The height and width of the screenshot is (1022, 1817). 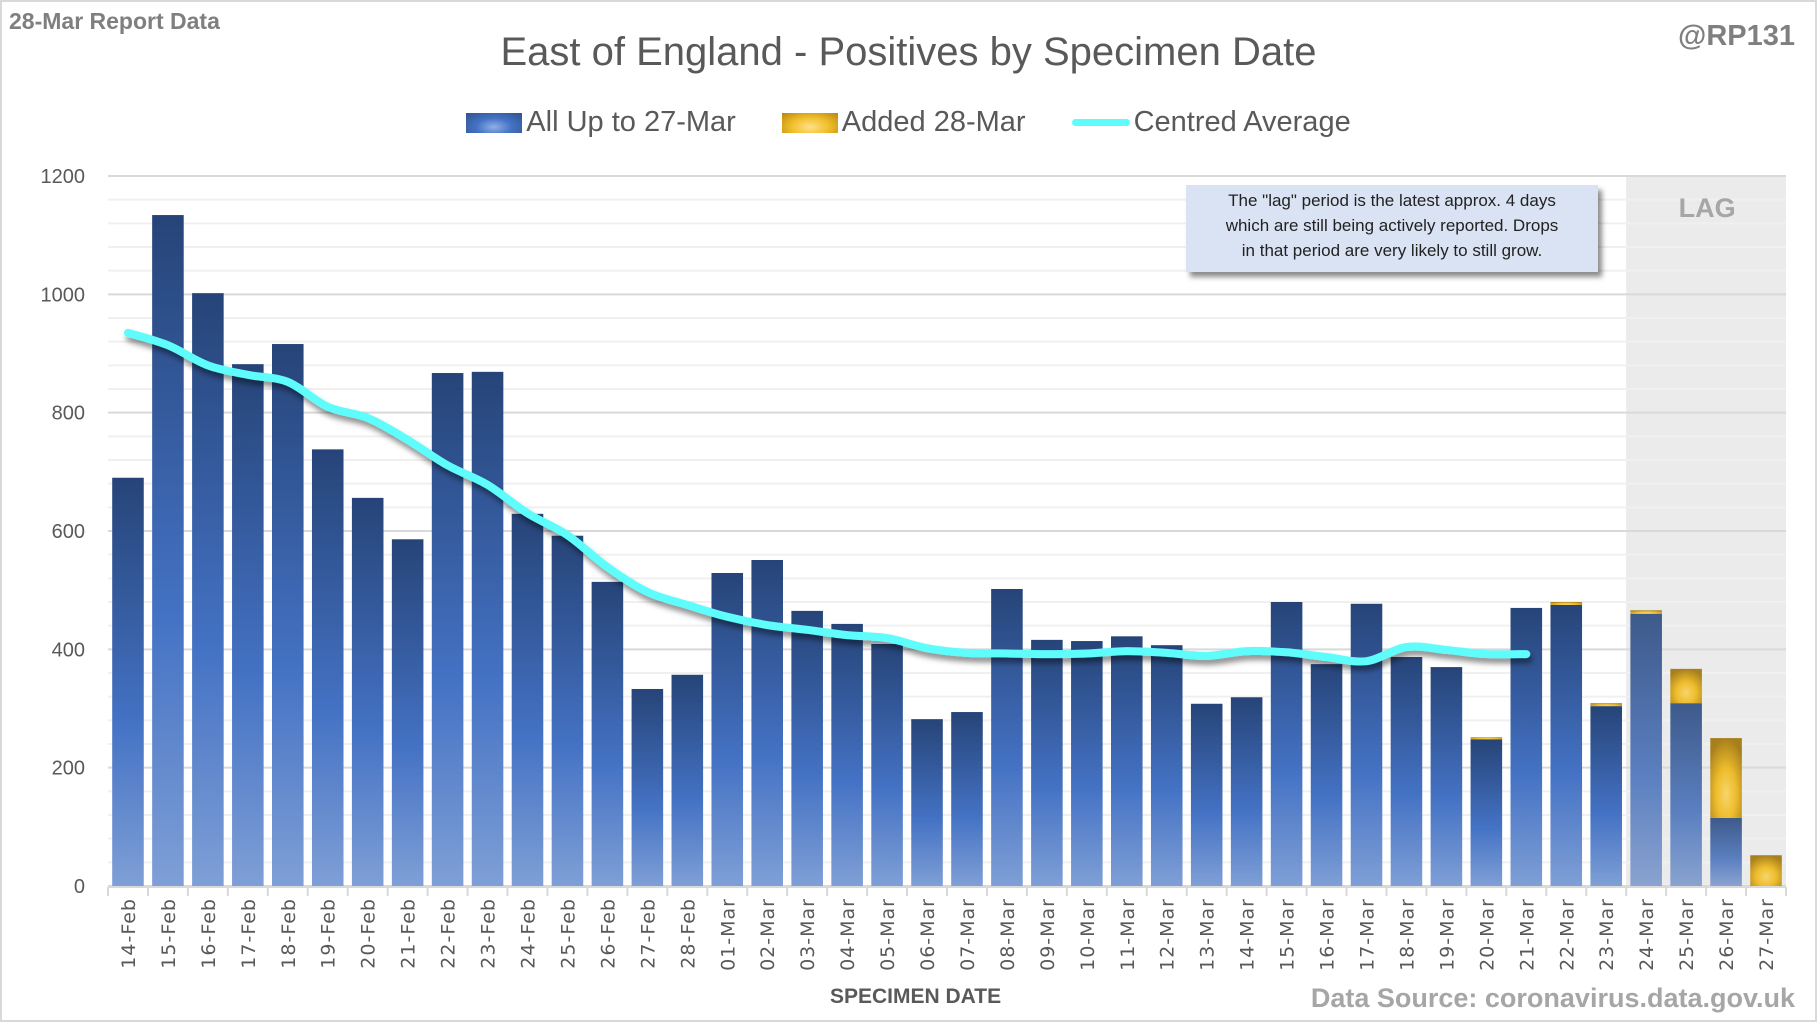 What do you see at coordinates (1208, 934) in the screenshot?
I see `x-tick-label: 13-Mar` at bounding box center [1208, 934].